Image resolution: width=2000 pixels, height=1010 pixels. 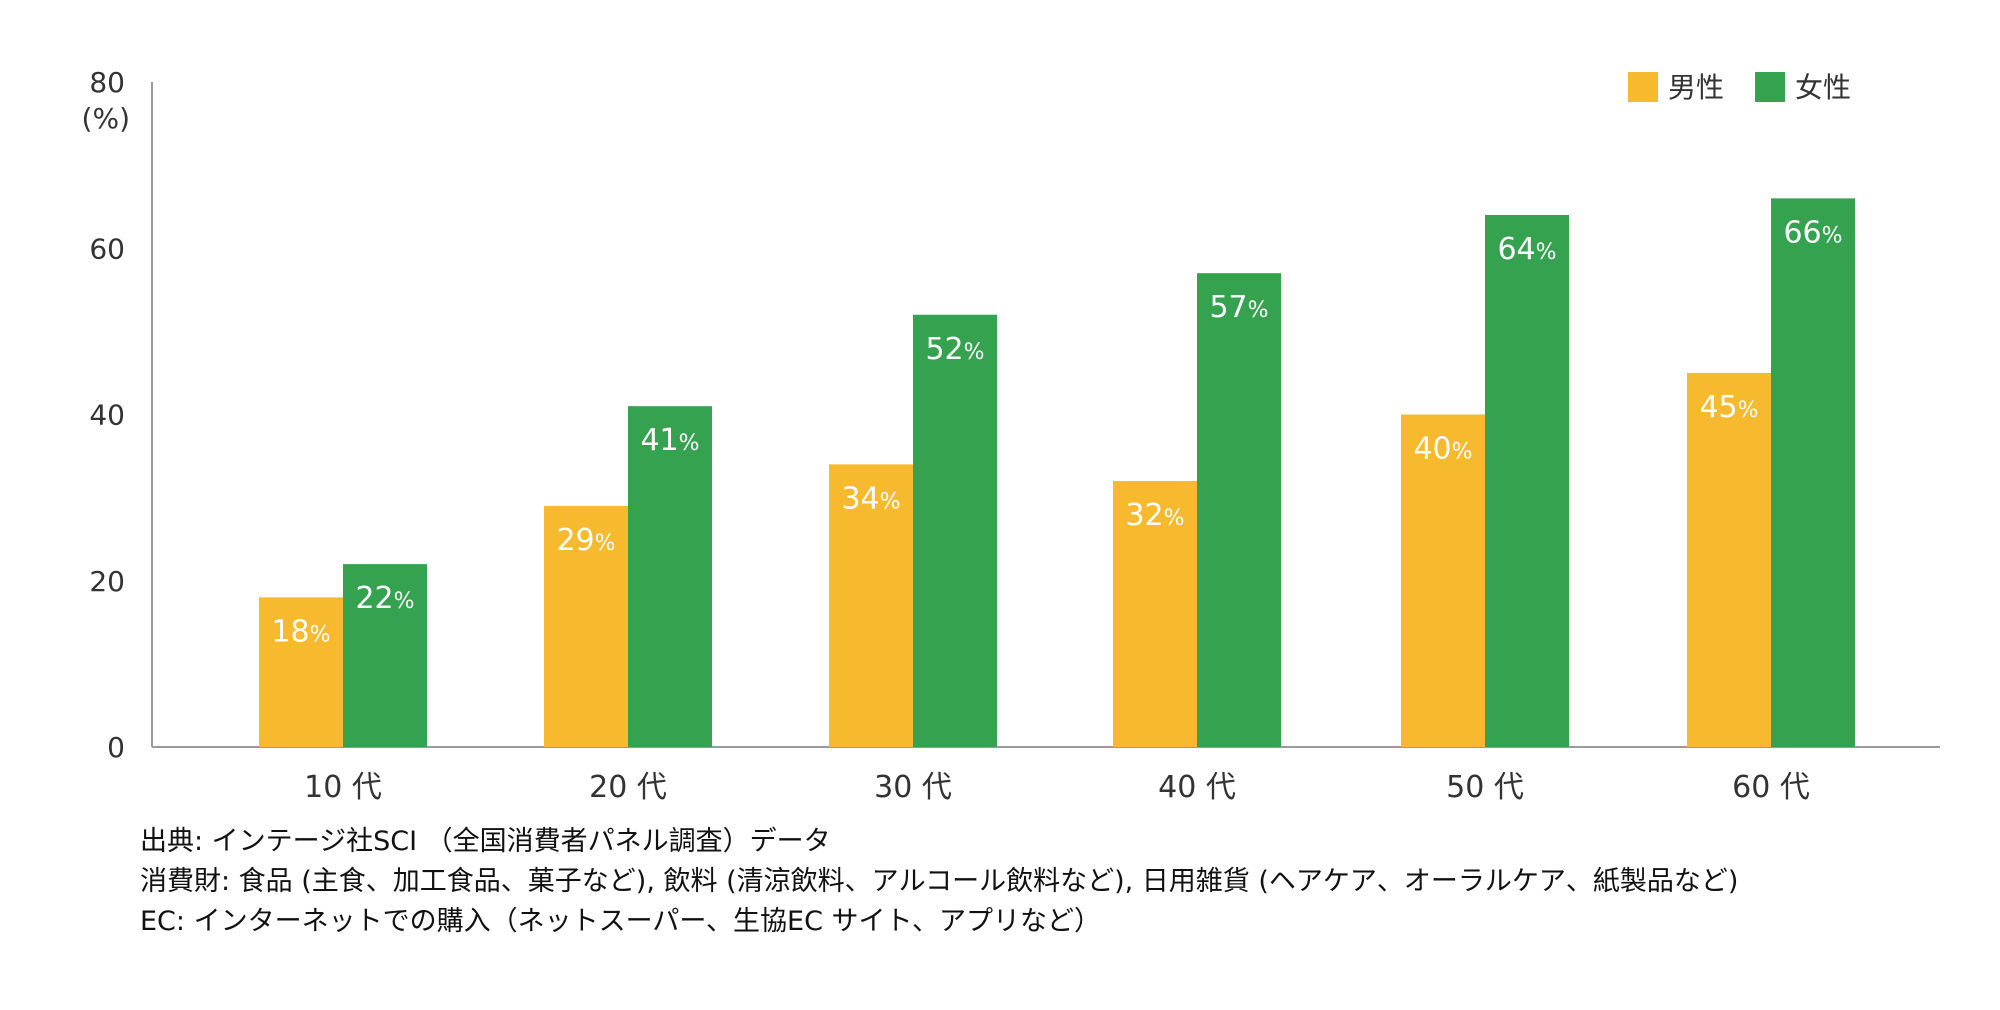 What do you see at coordinates (1823, 87) in the screenshot?
I see `legend-label: 女性` at bounding box center [1823, 87].